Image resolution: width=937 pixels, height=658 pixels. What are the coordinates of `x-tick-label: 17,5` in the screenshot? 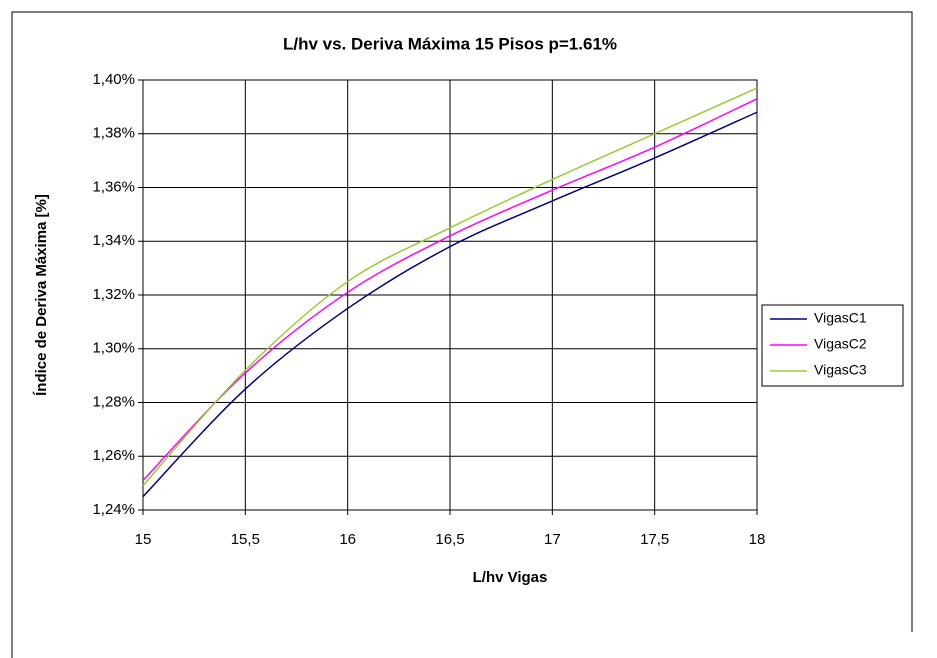 It's located at (654, 539).